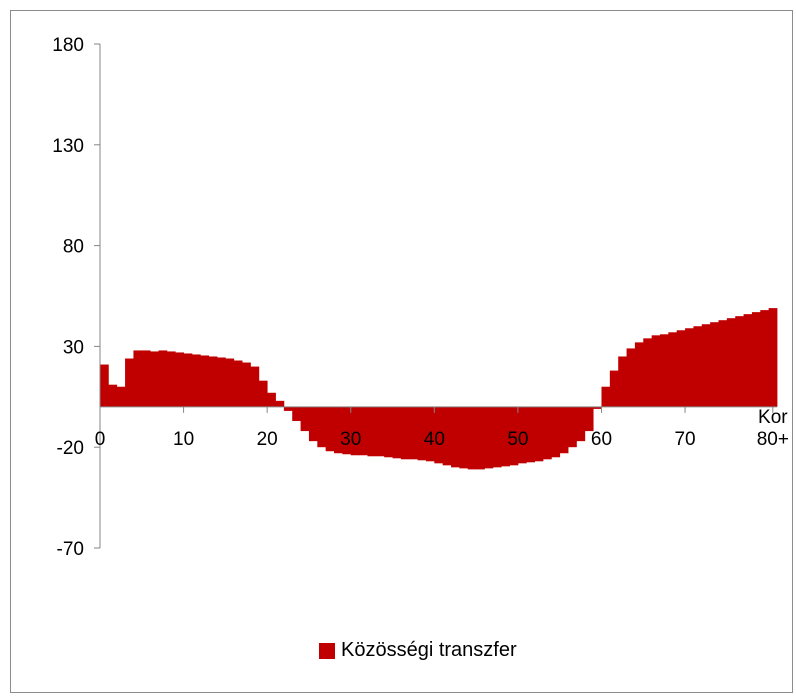 Image resolution: width=796 pixels, height=698 pixels. What do you see at coordinates (68, 146) in the screenshot?
I see `y-tick-label: 130` at bounding box center [68, 146].